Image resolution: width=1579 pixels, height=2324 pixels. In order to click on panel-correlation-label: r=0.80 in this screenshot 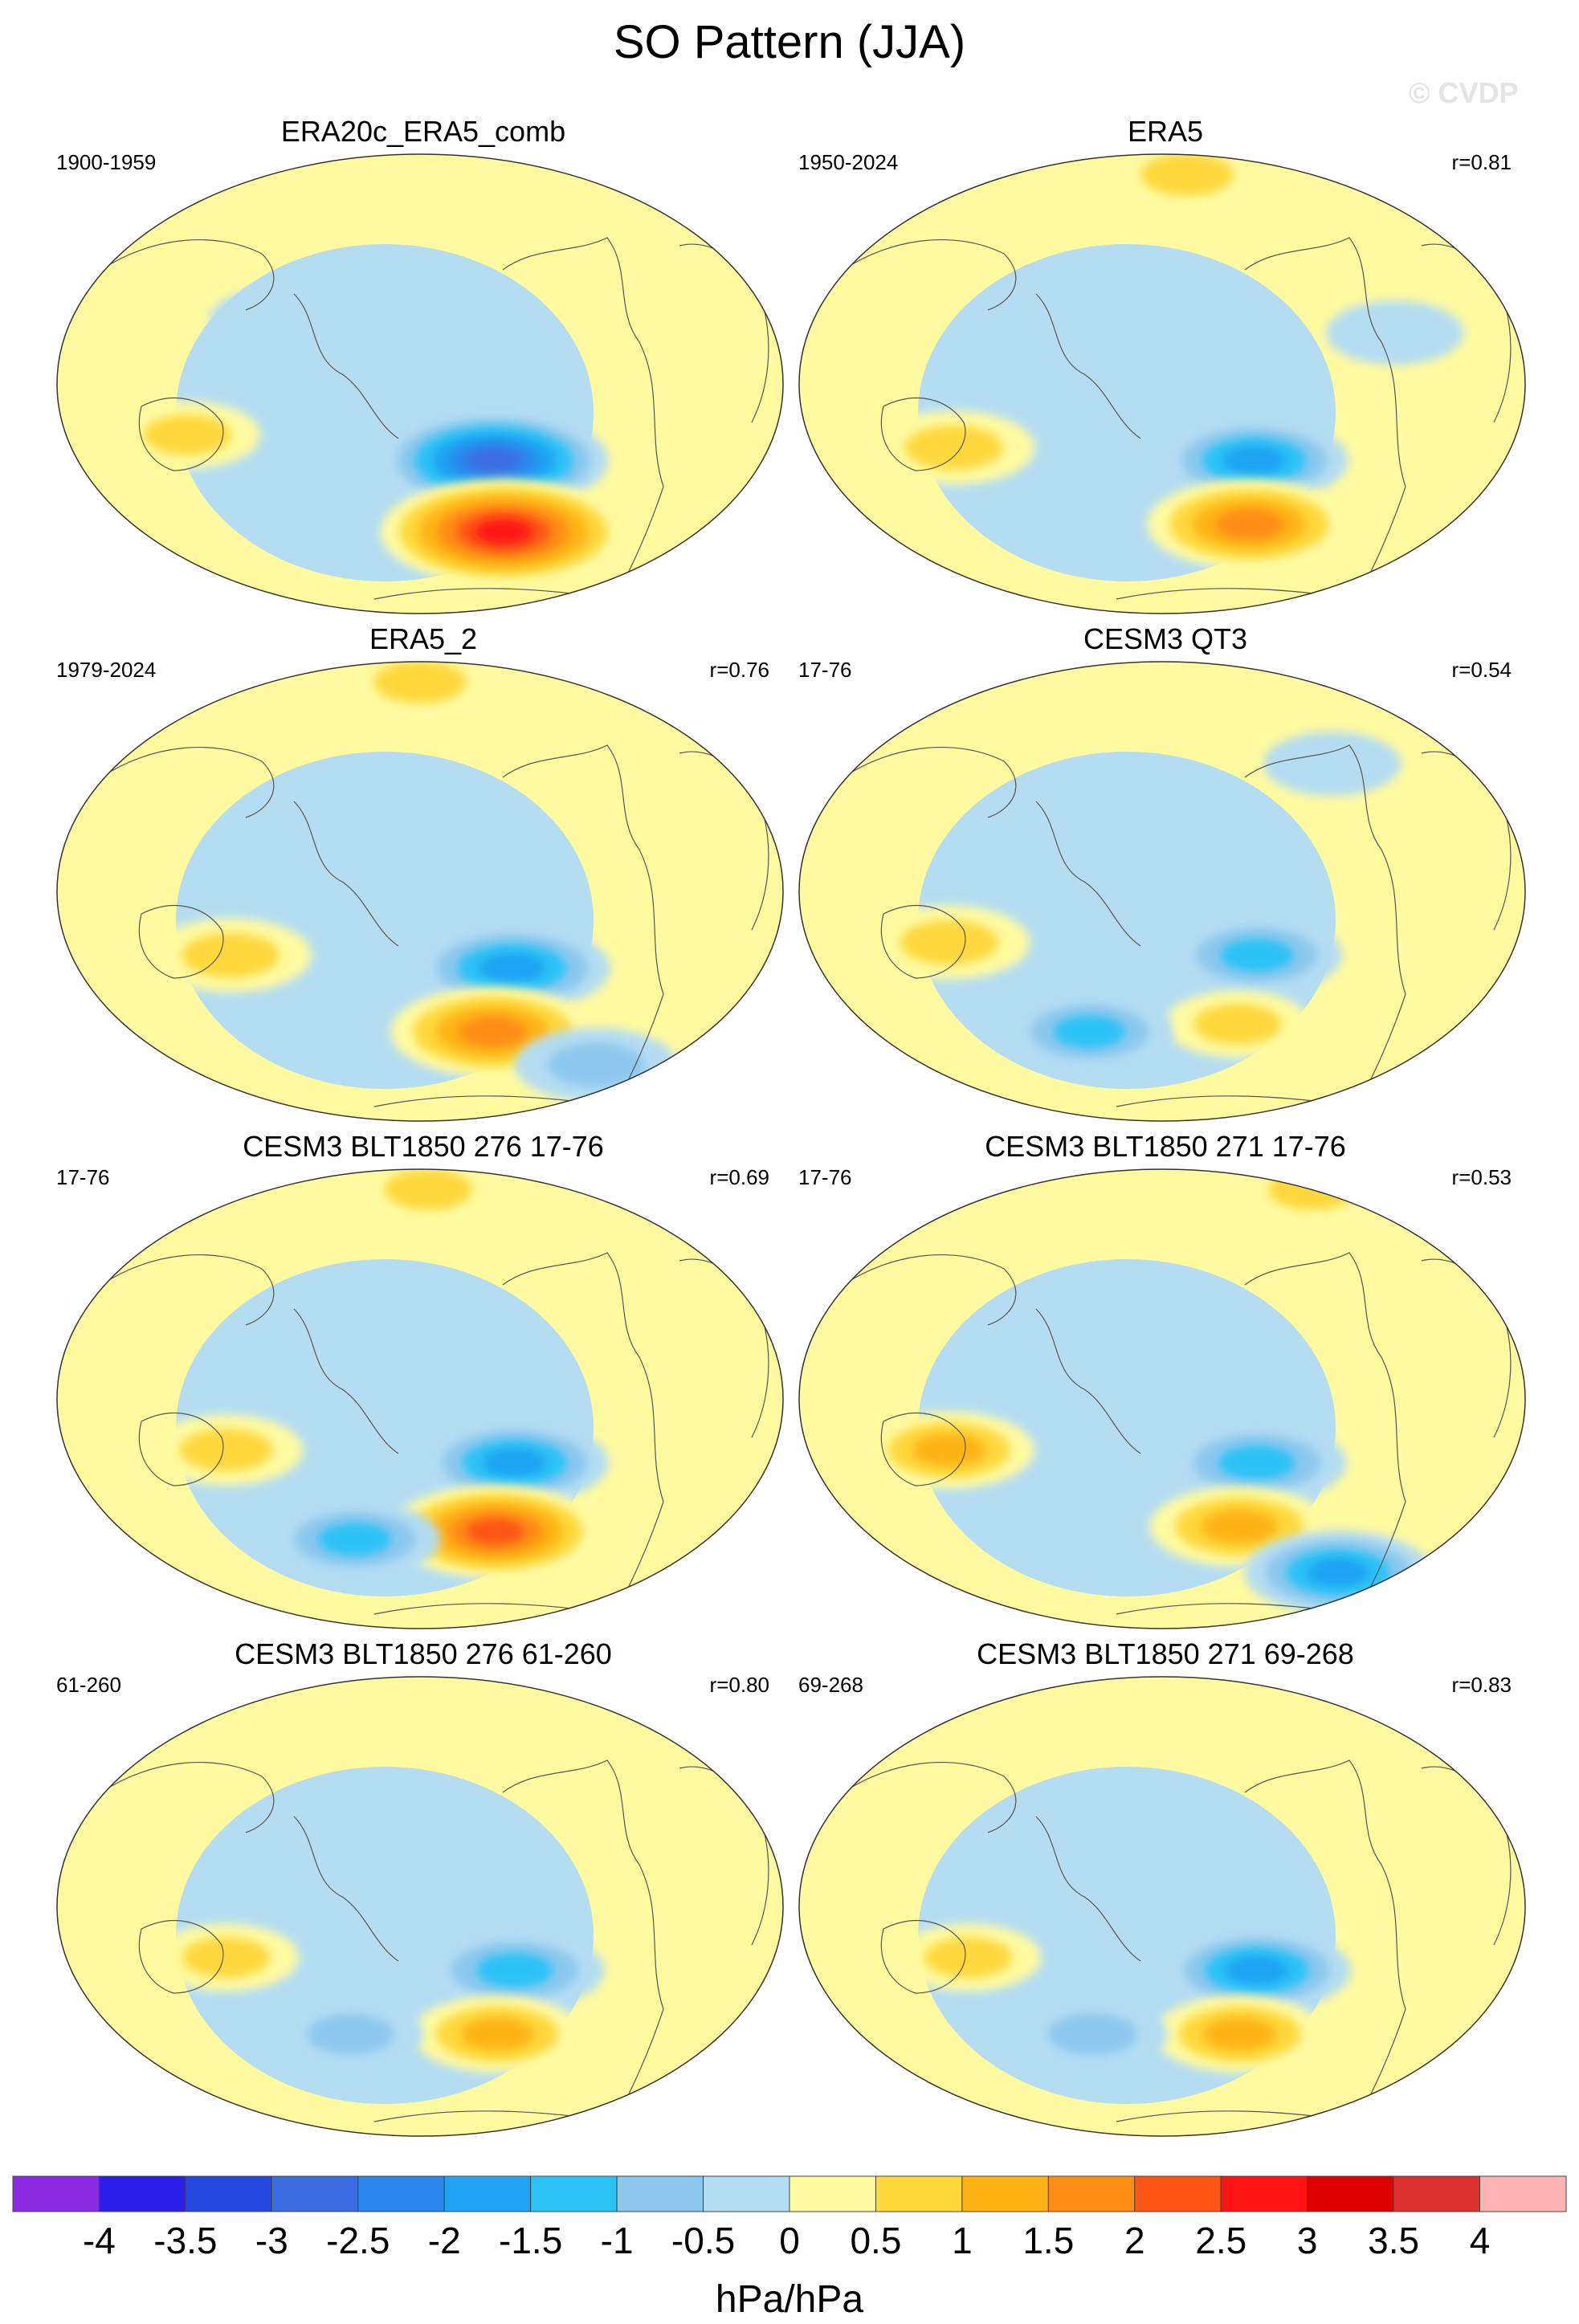, I will do `click(739, 1685)`.